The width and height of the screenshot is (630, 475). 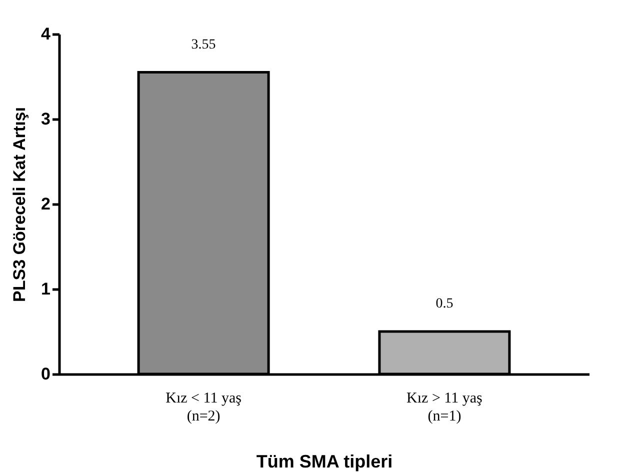 What do you see at coordinates (444, 407) in the screenshot?
I see `x-tick-label: Kız > 11 yaş (n=1)` at bounding box center [444, 407].